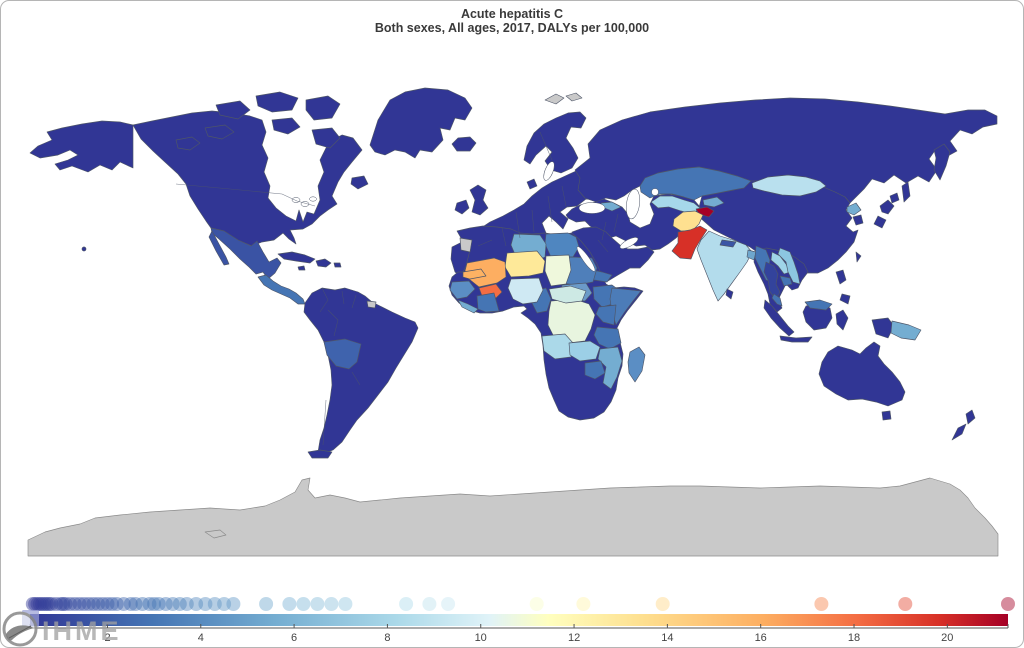 The image size is (1024, 648). What do you see at coordinates (713, 202) in the screenshot?
I see `country-kyrgyzstan` at bounding box center [713, 202].